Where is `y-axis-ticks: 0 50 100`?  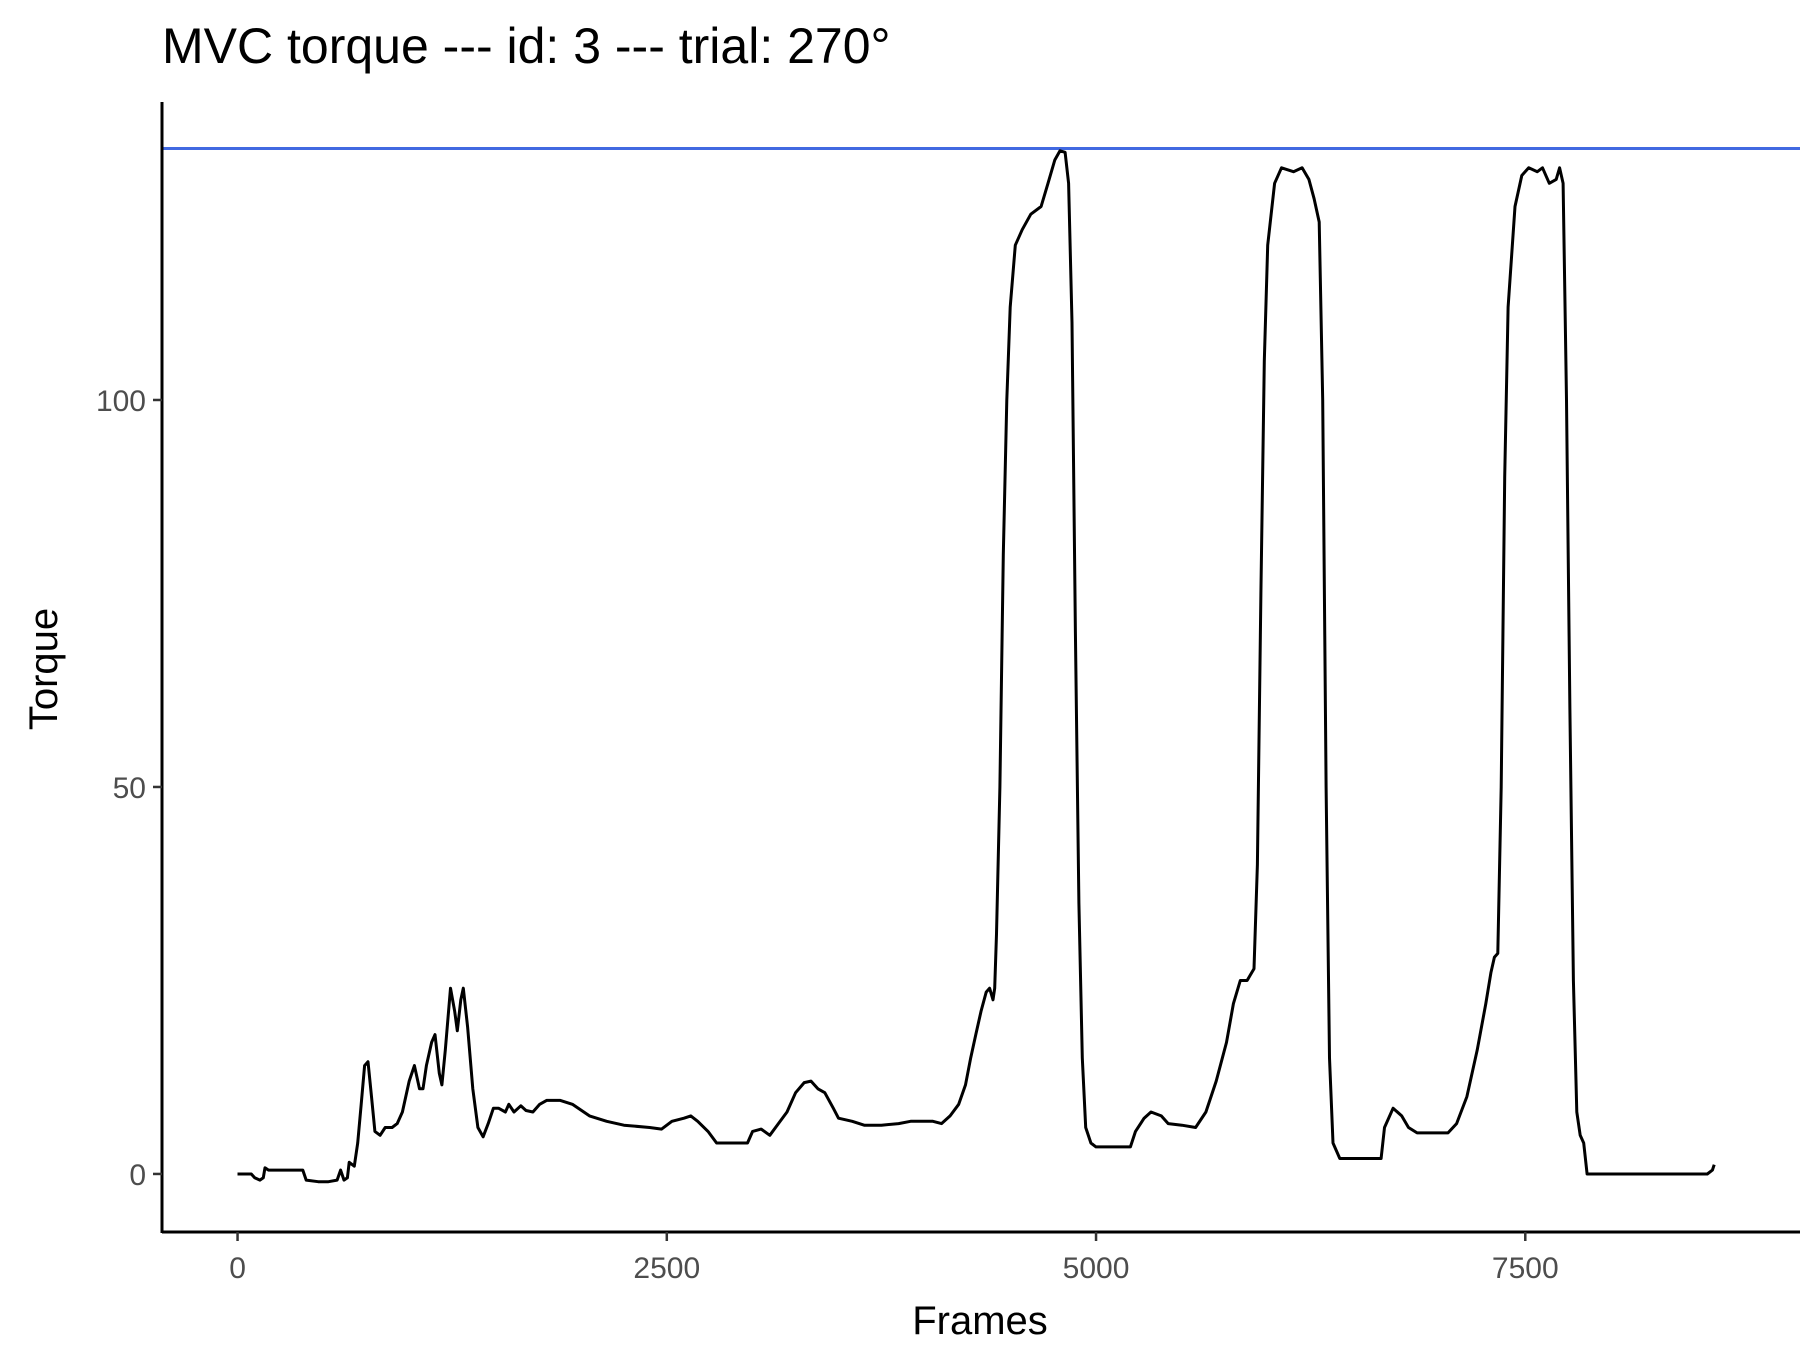
y-axis-ticks: 0 50 100 is located at coordinates (129, 788).